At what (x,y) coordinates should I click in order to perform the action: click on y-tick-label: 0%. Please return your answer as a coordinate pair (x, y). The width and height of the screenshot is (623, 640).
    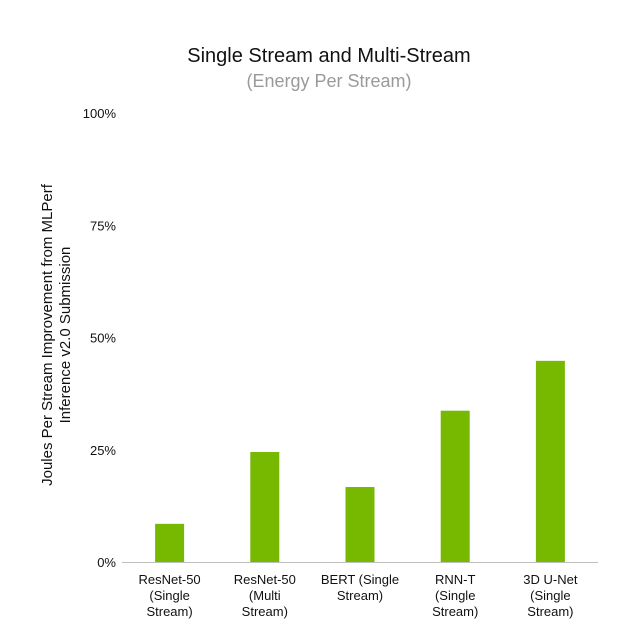
    Looking at the image, I should click on (106, 562).